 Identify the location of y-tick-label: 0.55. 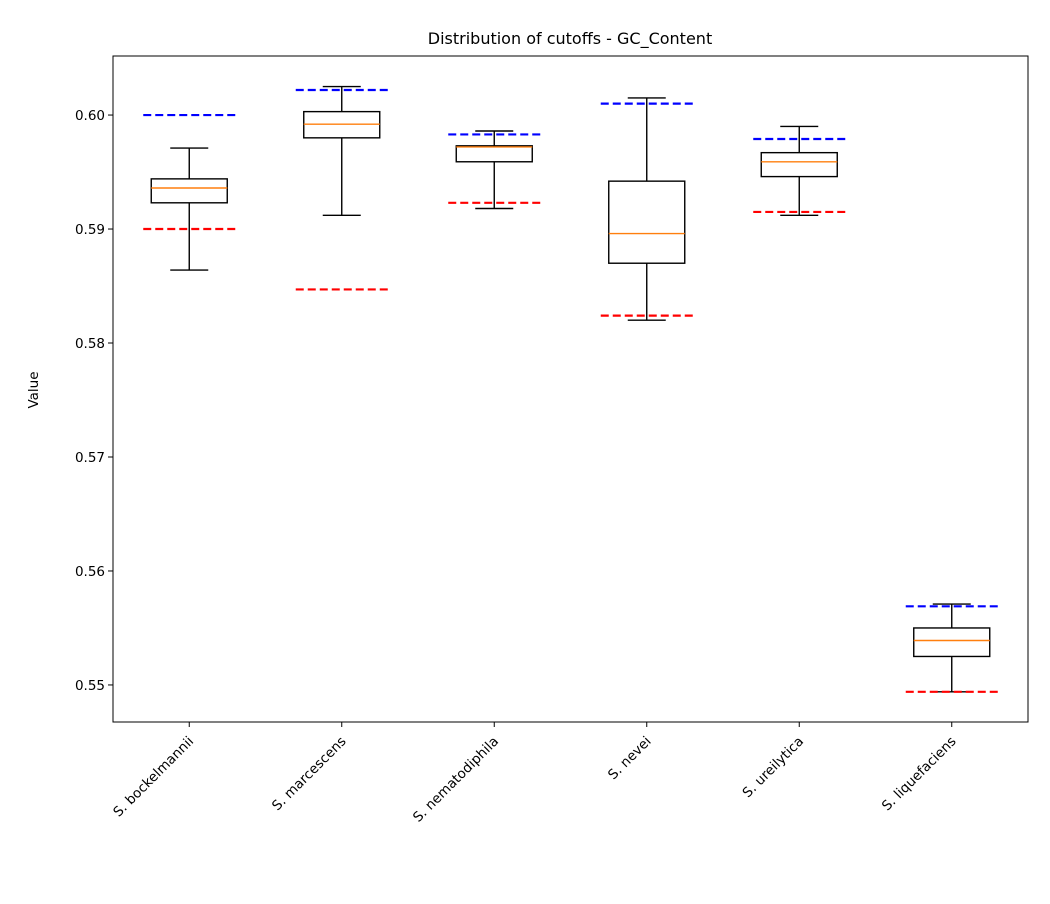
(90, 686).